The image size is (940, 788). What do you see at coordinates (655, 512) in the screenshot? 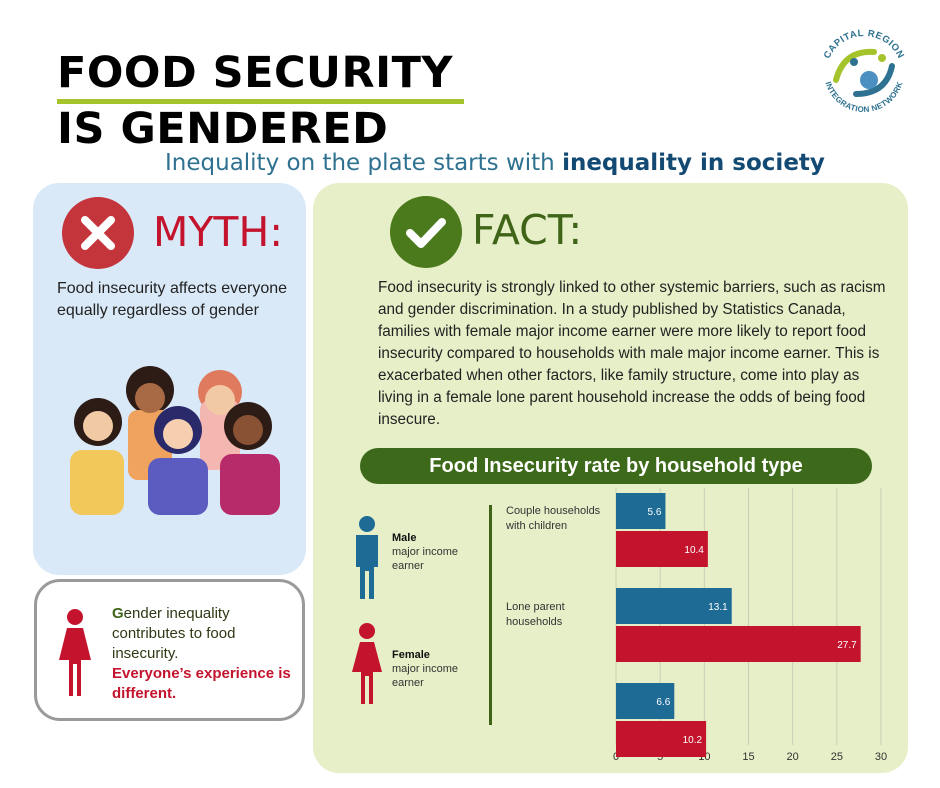
I see `data-label: 5.6` at bounding box center [655, 512].